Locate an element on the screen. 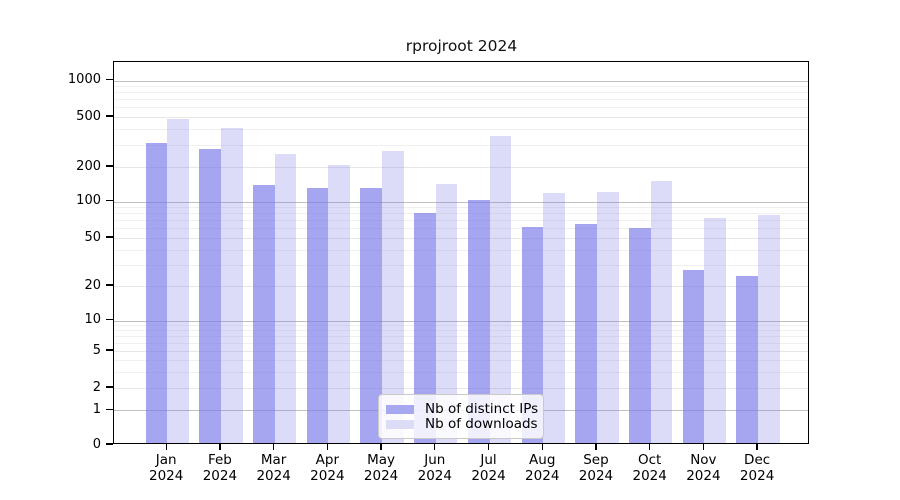 Image resolution: width=900 pixels, height=500 pixels. legend-label-distinct-ips: Nb of distinct IPs is located at coordinates (482, 409).